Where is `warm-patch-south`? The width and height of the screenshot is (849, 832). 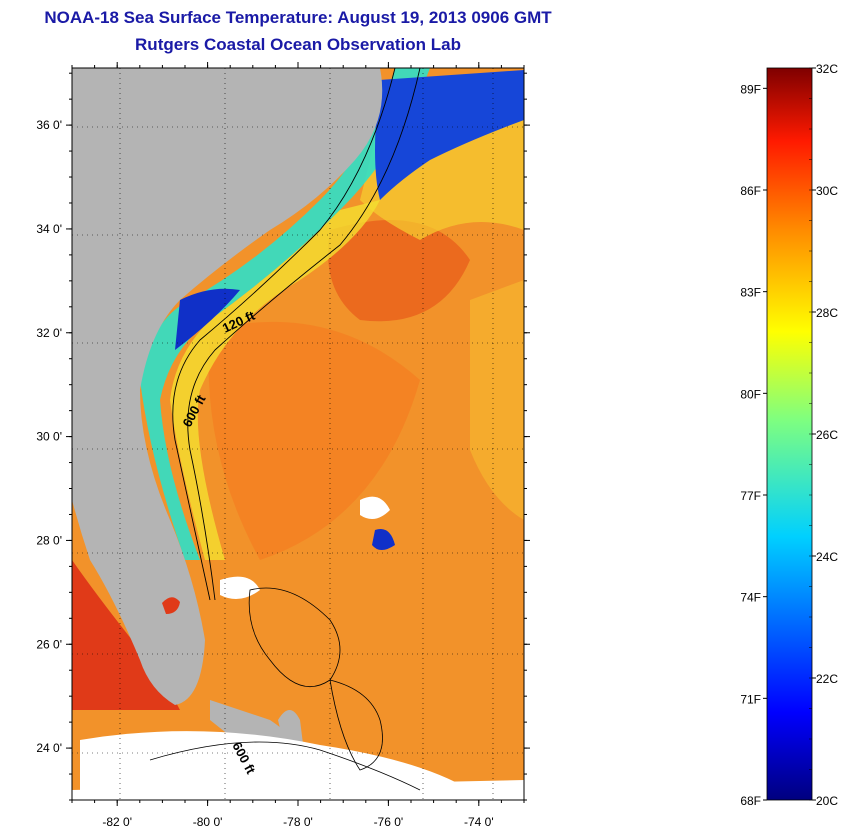
warm-patch-south is located at coordinates (314, 440).